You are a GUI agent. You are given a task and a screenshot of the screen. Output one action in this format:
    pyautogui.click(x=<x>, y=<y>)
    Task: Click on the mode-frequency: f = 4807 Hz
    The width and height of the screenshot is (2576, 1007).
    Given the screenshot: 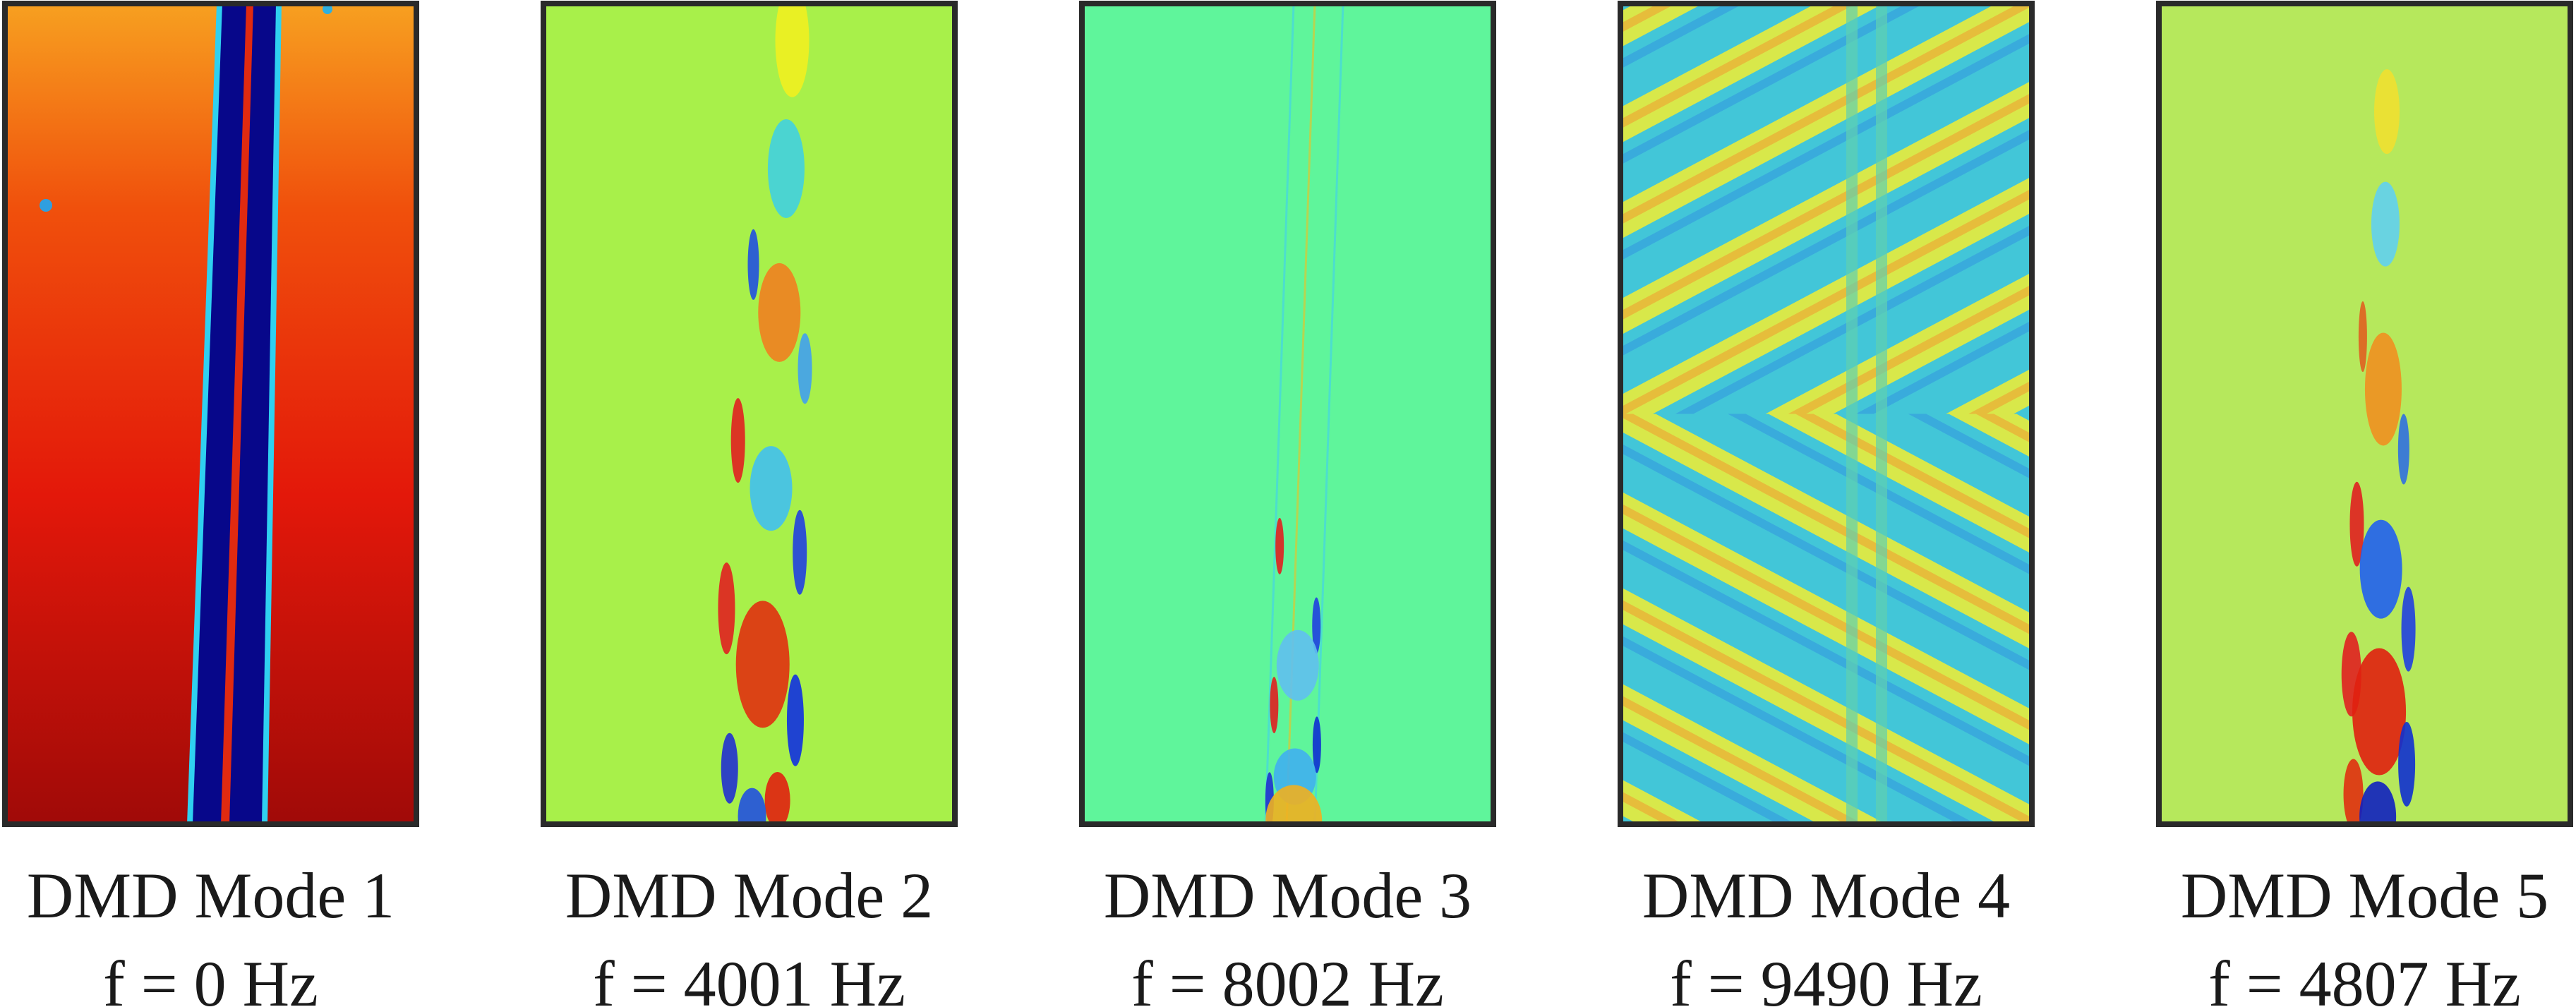 What is the action you would take?
    pyautogui.click(x=2364, y=978)
    